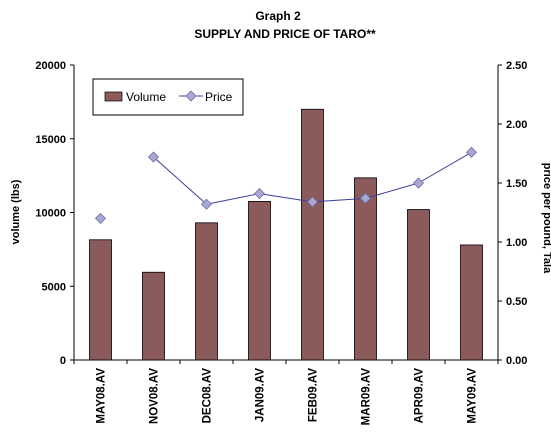 This screenshot has width=551, height=446. Describe the element at coordinates (516, 302) in the screenshot. I see `y2-tick-label: 0.50` at that location.